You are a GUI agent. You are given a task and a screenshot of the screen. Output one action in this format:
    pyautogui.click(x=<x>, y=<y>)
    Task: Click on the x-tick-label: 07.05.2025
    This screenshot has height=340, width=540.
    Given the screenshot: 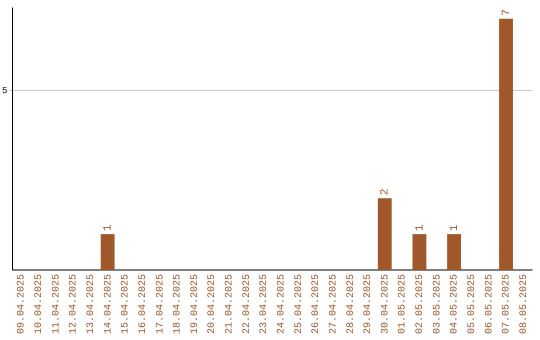 What is the action you would take?
    pyautogui.click(x=507, y=304)
    